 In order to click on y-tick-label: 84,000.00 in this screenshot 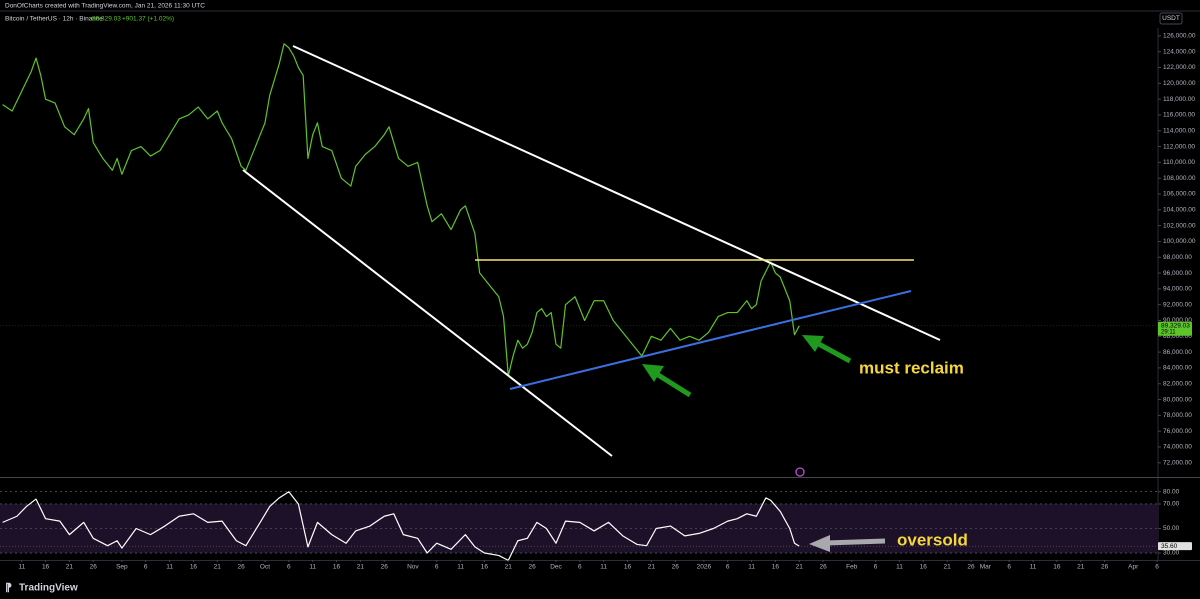, I will do `click(1177, 368)`.